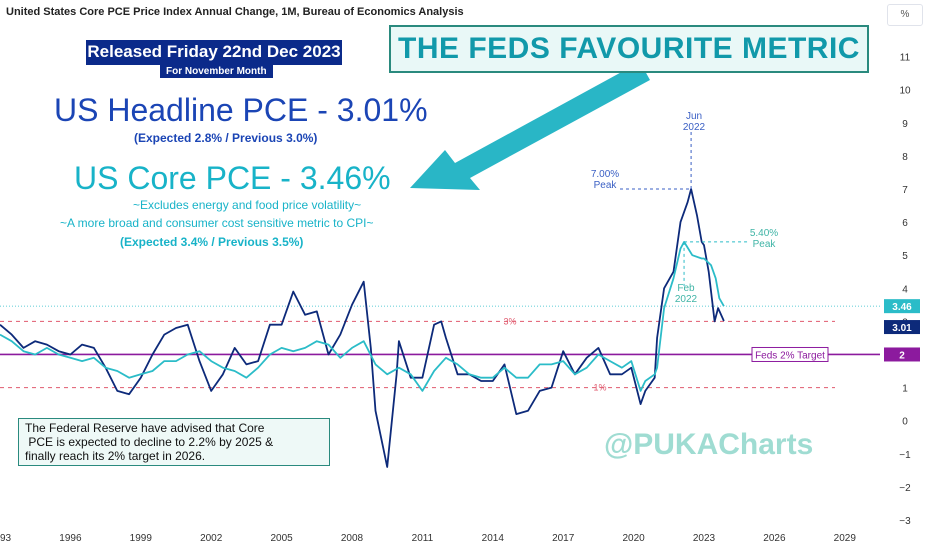  What do you see at coordinates (629, 49) in the screenshot?
I see `feds-metric-banner: THE FEDS FAVOURITE METRIC` at bounding box center [629, 49].